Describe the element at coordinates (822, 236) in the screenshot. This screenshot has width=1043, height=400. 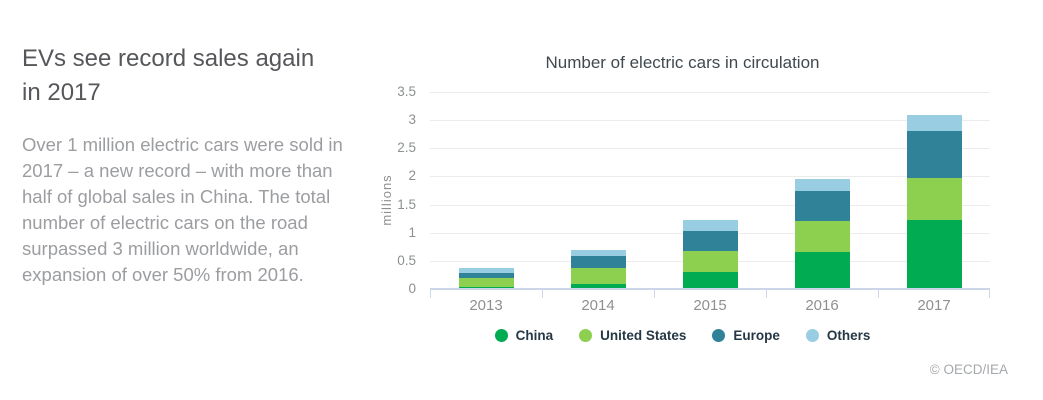
I see `bar-2016-united-states-segment` at that location.